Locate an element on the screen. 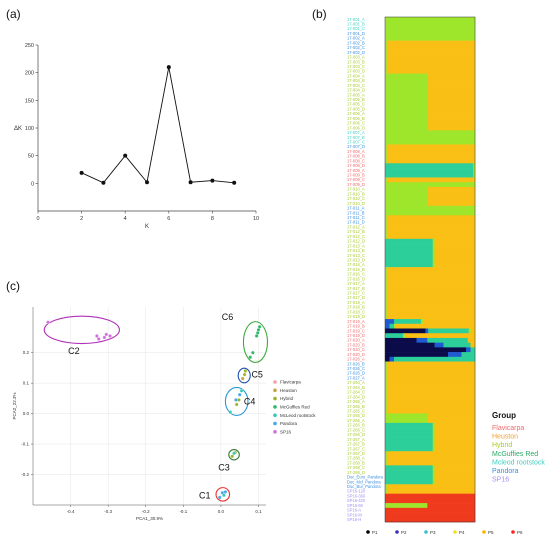 The width and height of the screenshot is (550, 540). sample-label: 17-019_A is located at coordinates (356, 321).